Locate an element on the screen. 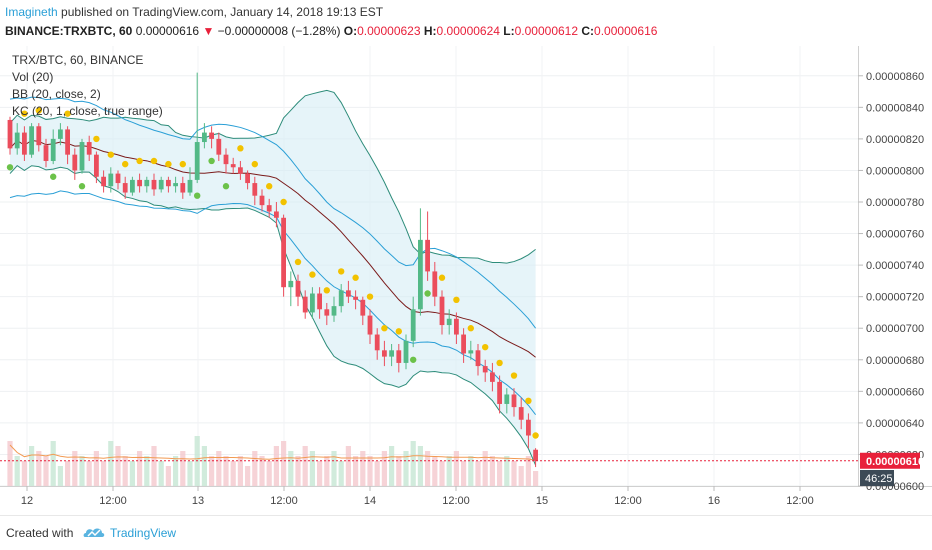  symbol-label: BINANCE:TRXBTC, 60 is located at coordinates (69, 31).